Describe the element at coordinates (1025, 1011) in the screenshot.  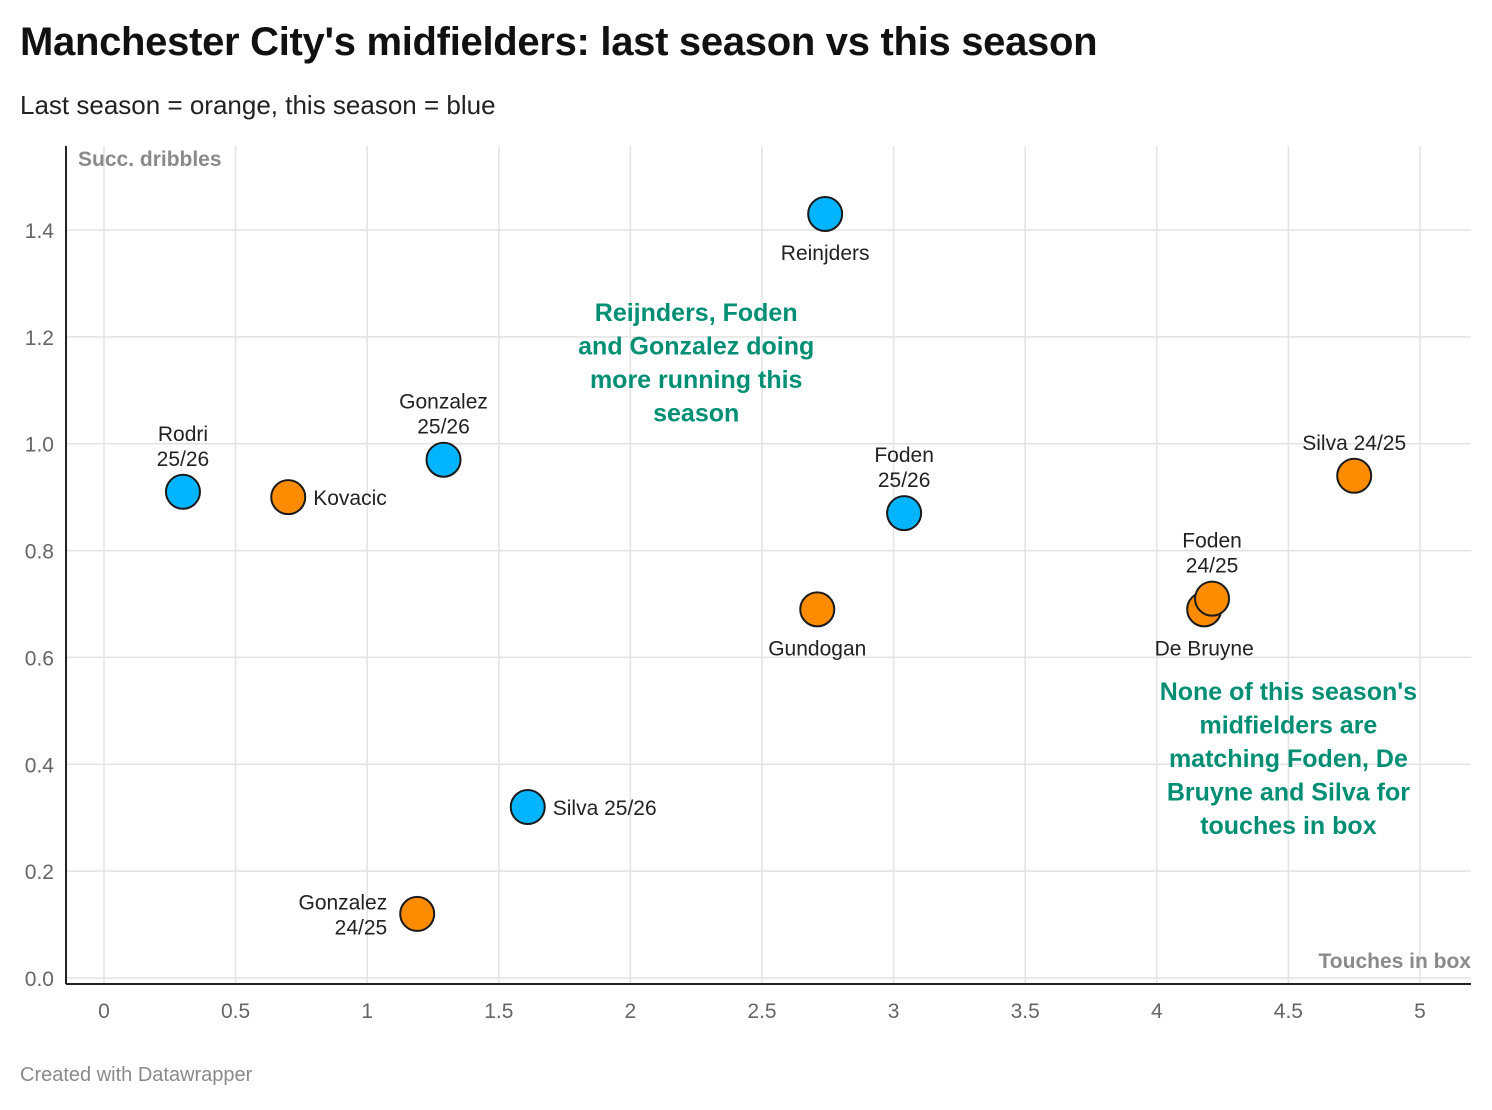
I see `x-tick-label: 3.5` at that location.